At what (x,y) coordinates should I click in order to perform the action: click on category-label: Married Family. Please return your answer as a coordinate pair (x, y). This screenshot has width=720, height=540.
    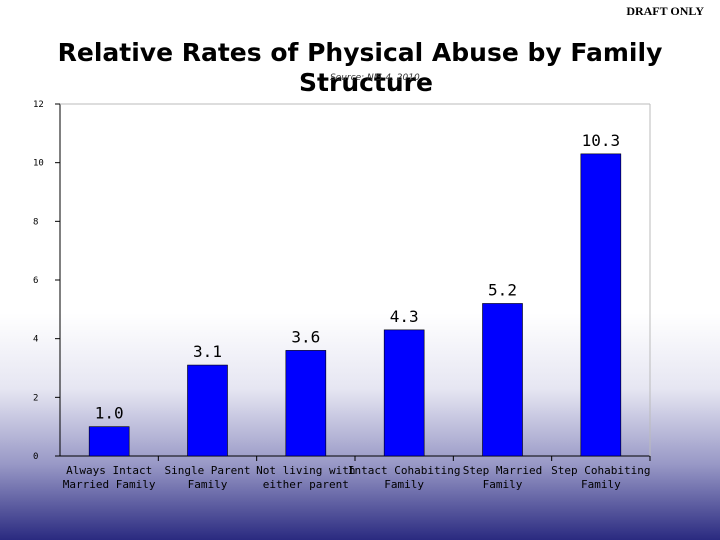
    Looking at the image, I should click on (109, 484).